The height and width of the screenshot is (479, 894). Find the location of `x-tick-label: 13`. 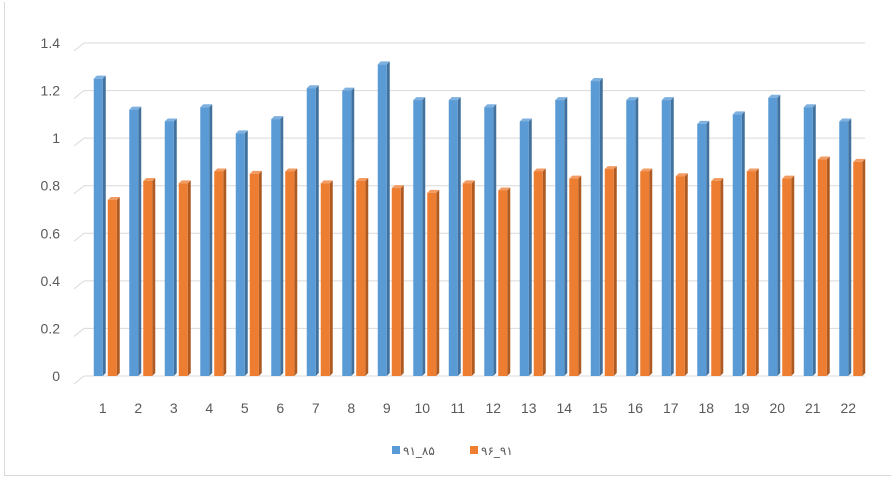

x-tick-label: 13 is located at coordinates (529, 408).